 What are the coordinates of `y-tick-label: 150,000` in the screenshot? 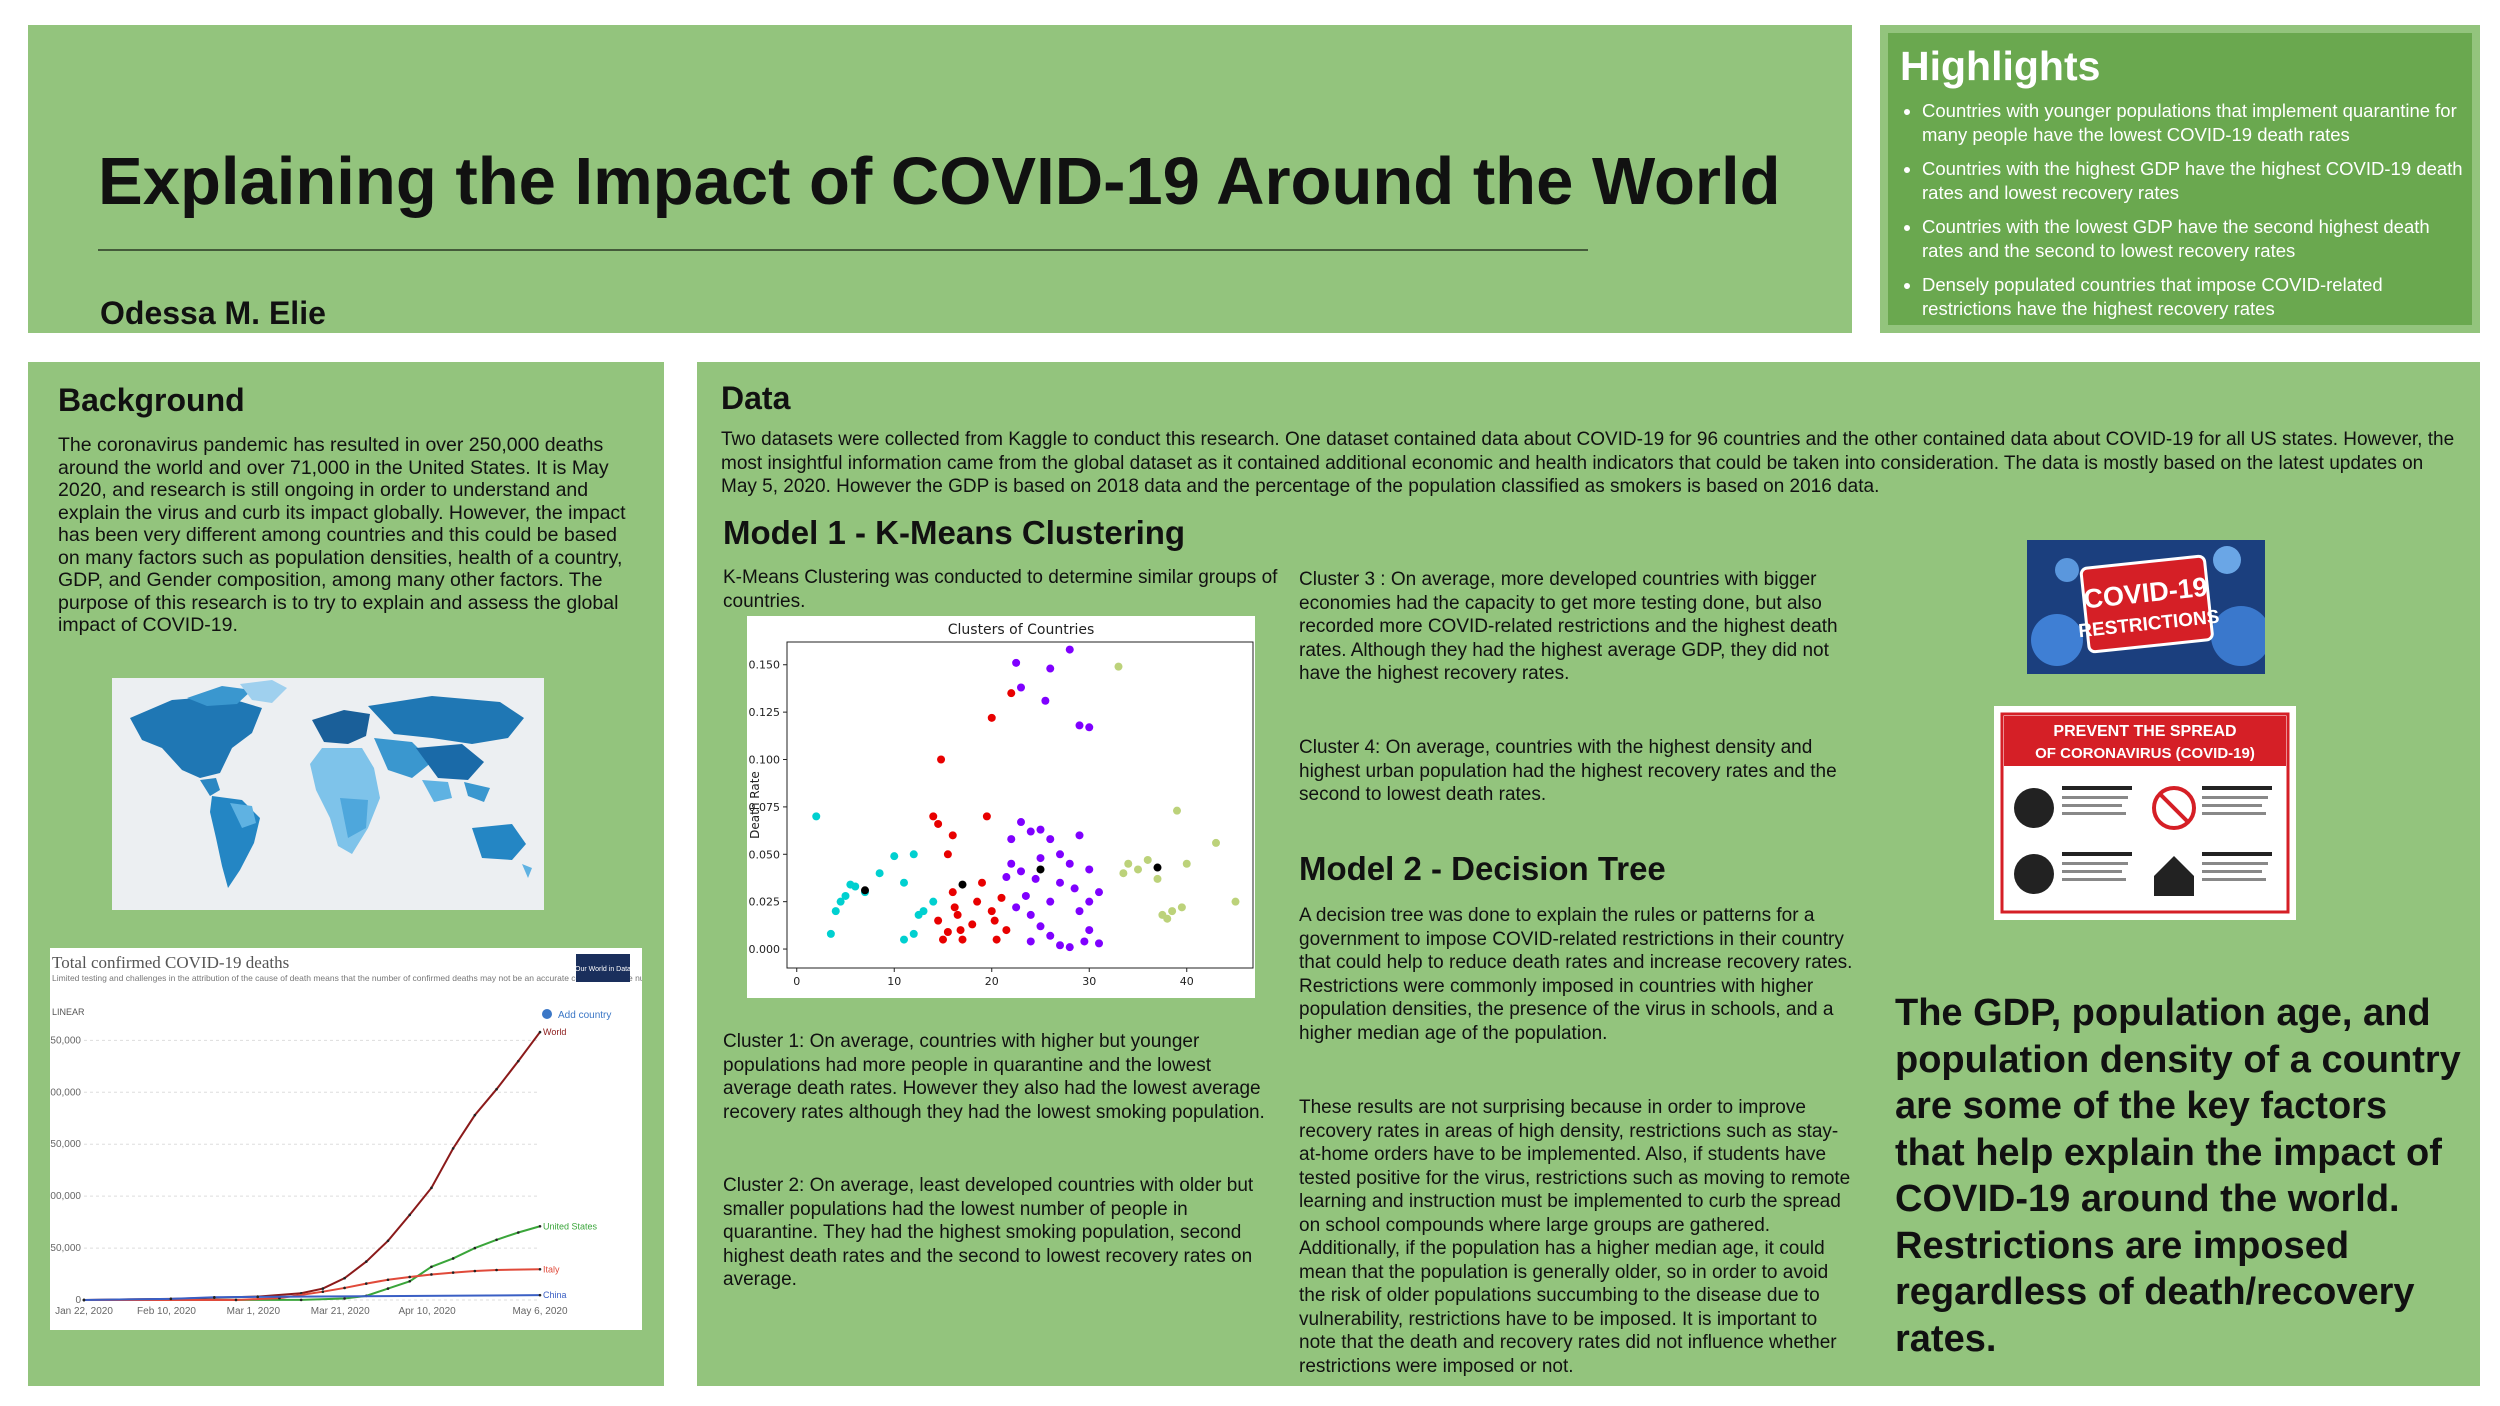 It's located at (65, 1144).